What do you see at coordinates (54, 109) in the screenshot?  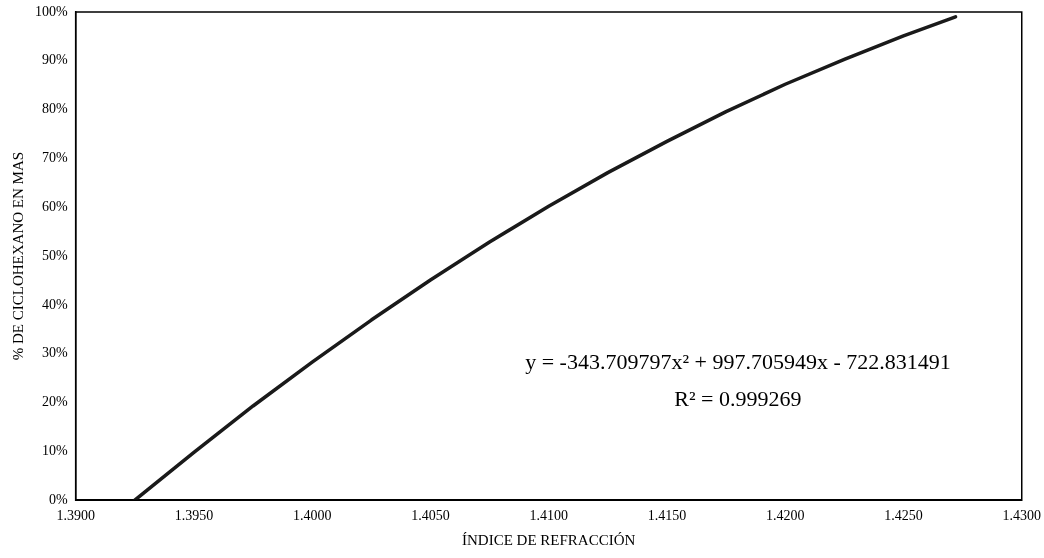 I see `y-tick-label: 80%` at bounding box center [54, 109].